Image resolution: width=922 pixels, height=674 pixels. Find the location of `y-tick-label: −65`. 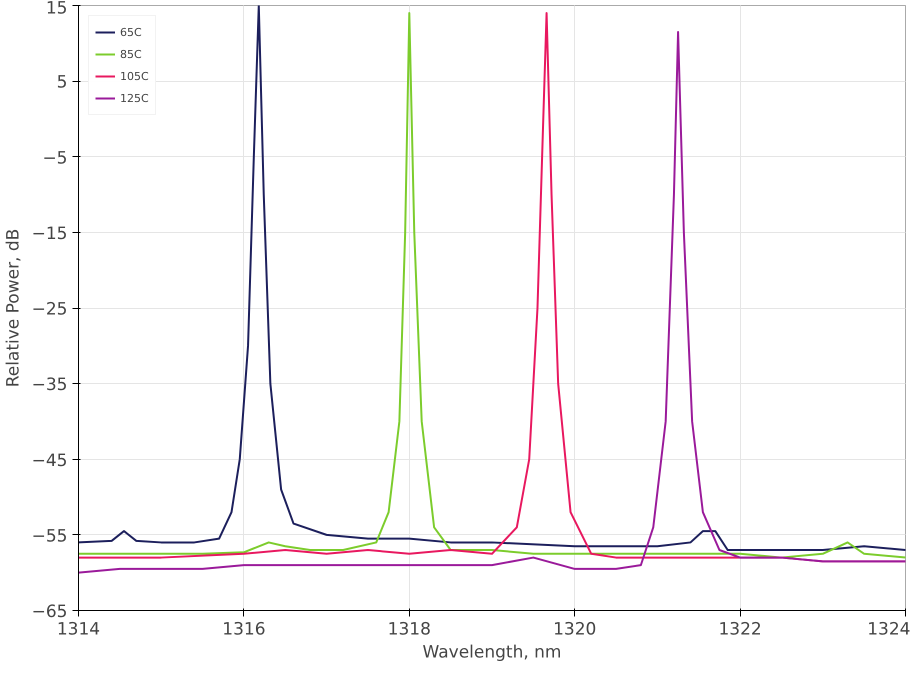

y-tick-label: −65 is located at coordinates (50, 612).